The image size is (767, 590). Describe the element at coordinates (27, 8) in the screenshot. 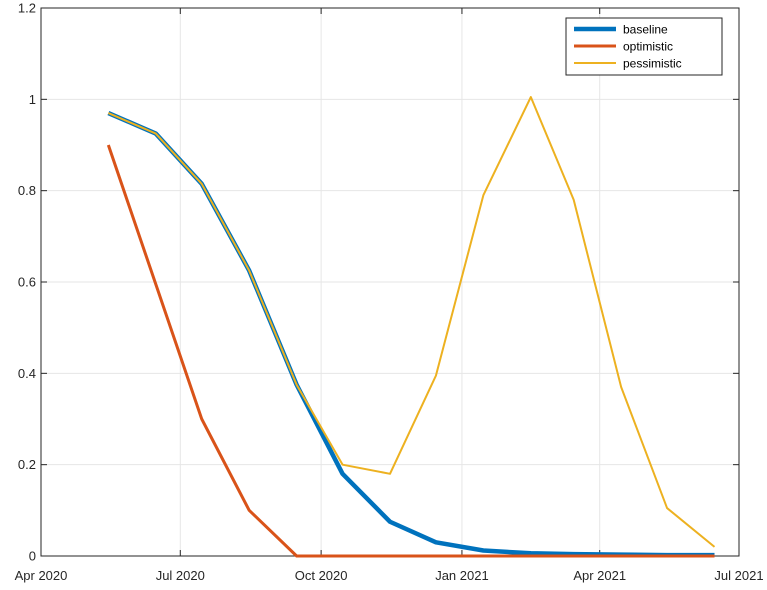

I see `y-tick-label: 1.2` at that location.